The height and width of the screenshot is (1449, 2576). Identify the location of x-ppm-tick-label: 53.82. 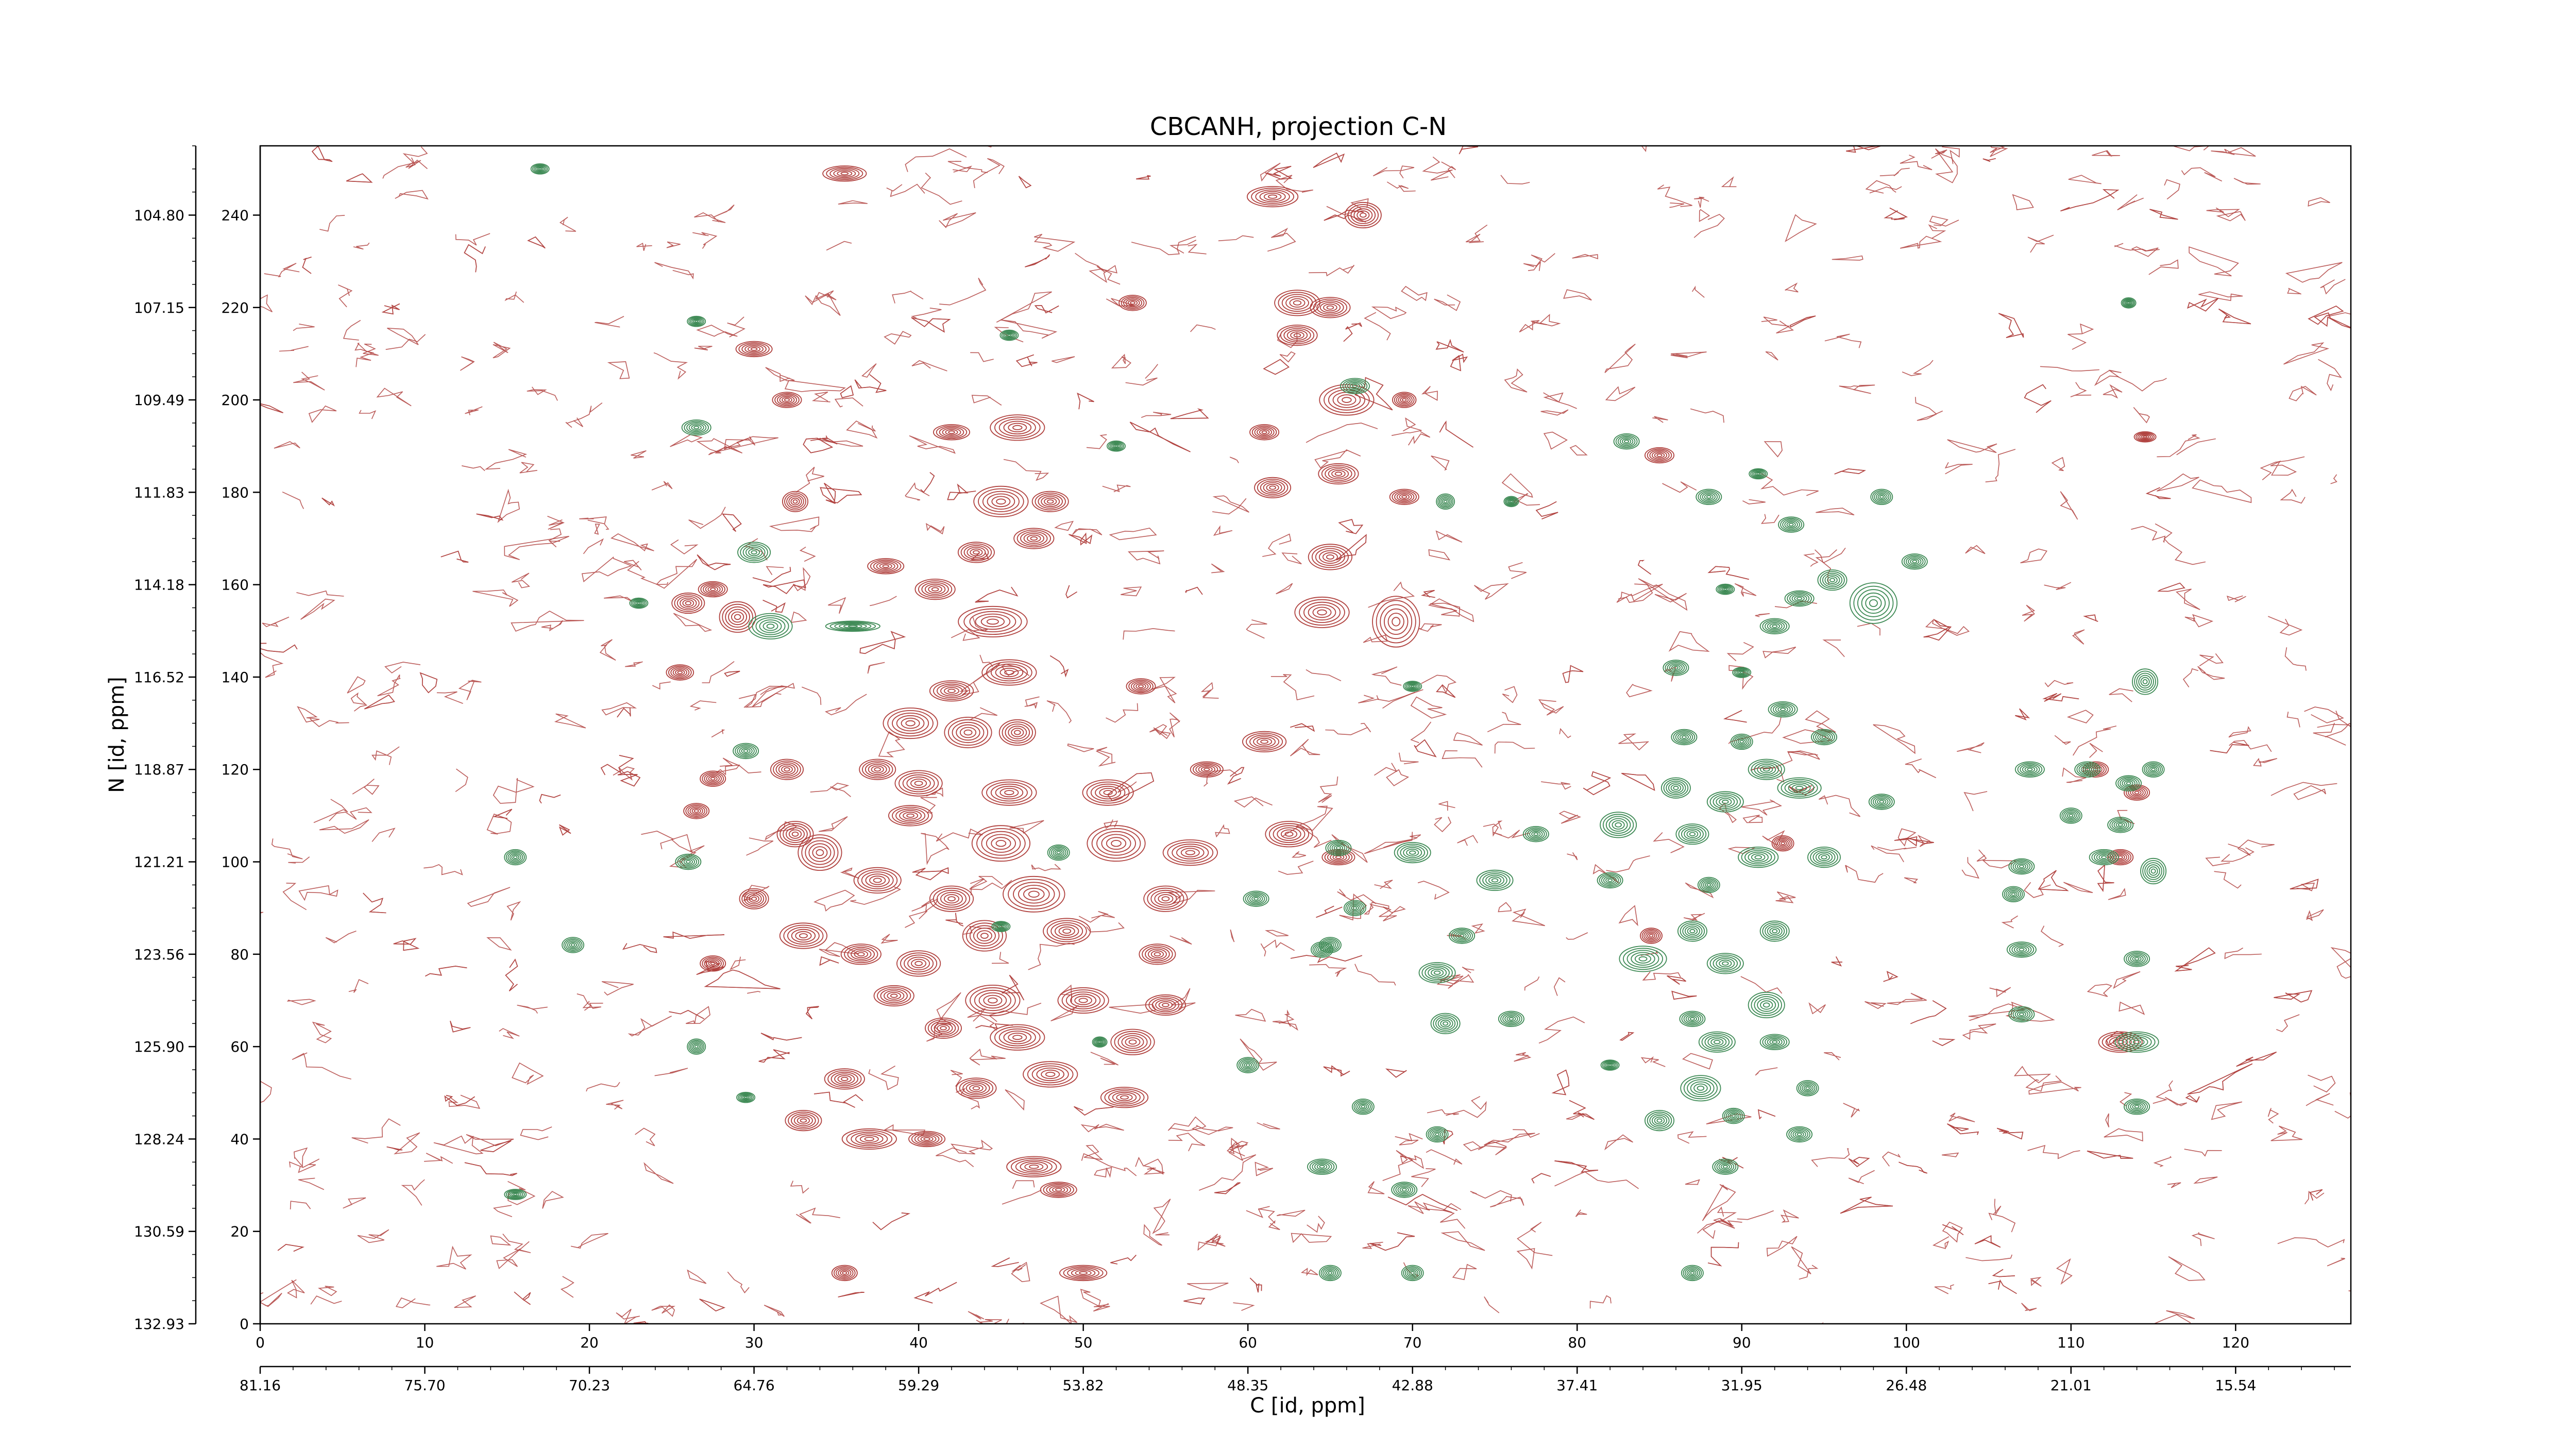
(1083, 1385).